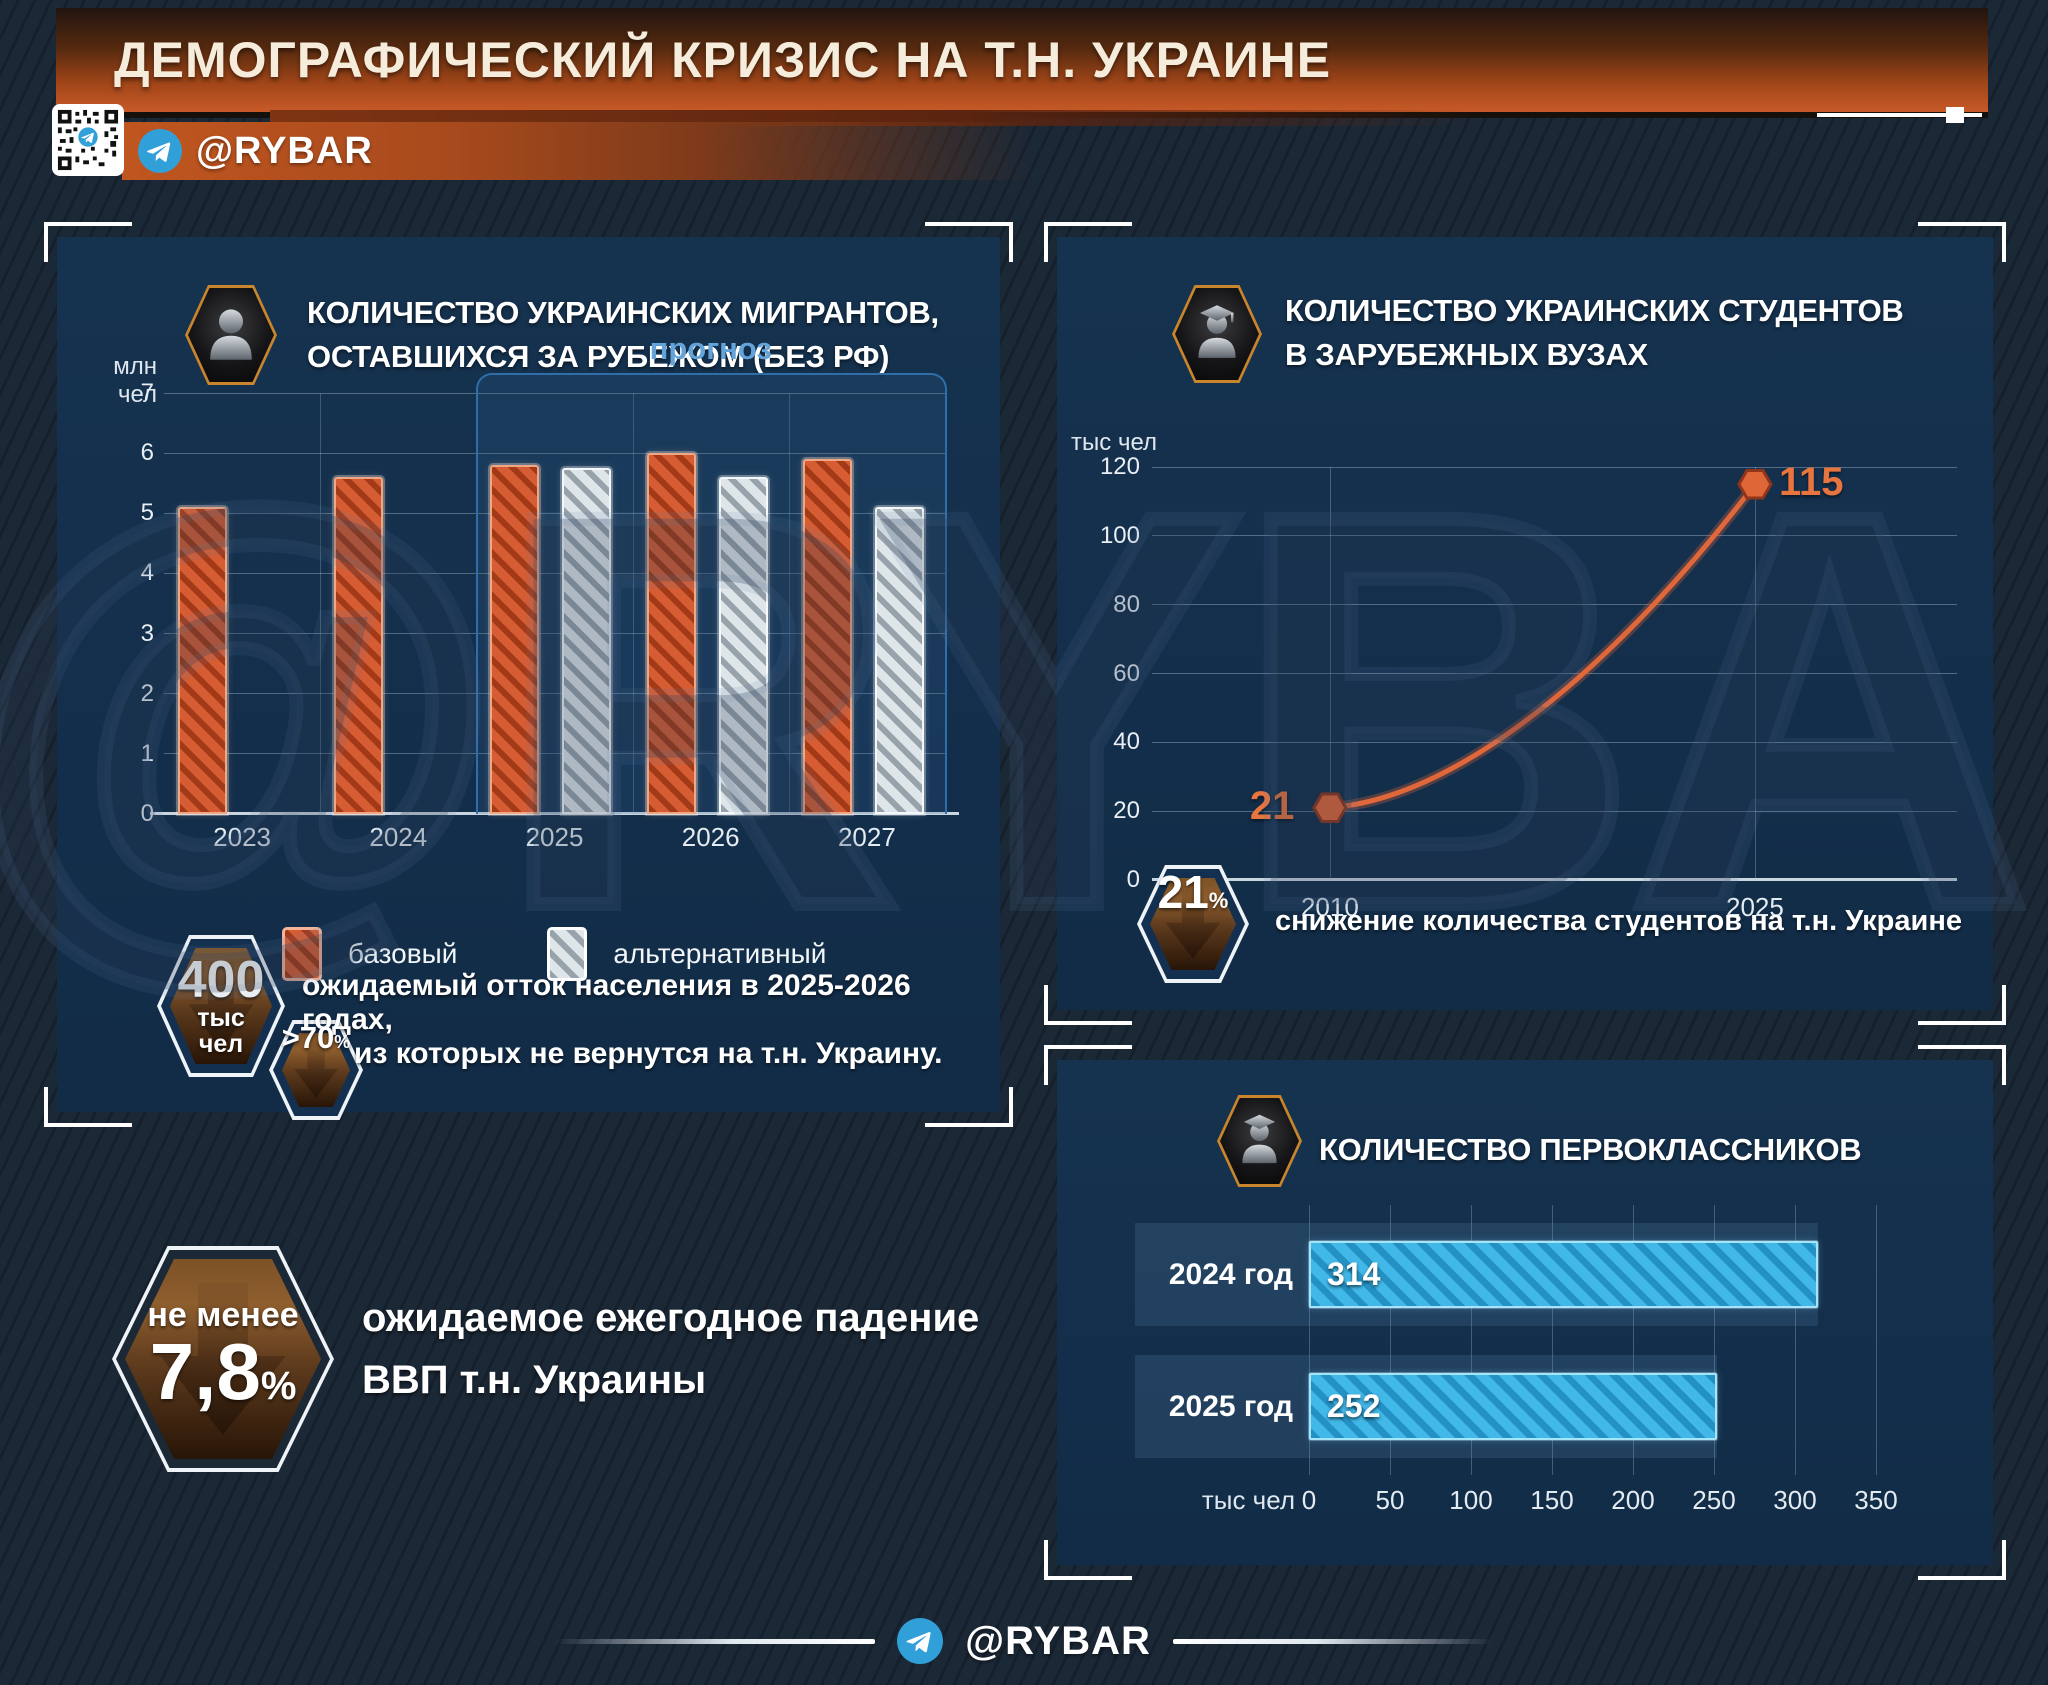 Image resolution: width=2048 pixels, height=1685 pixels. What do you see at coordinates (1354, 1274) in the screenshot?
I see `bar-value-label: 314` at bounding box center [1354, 1274].